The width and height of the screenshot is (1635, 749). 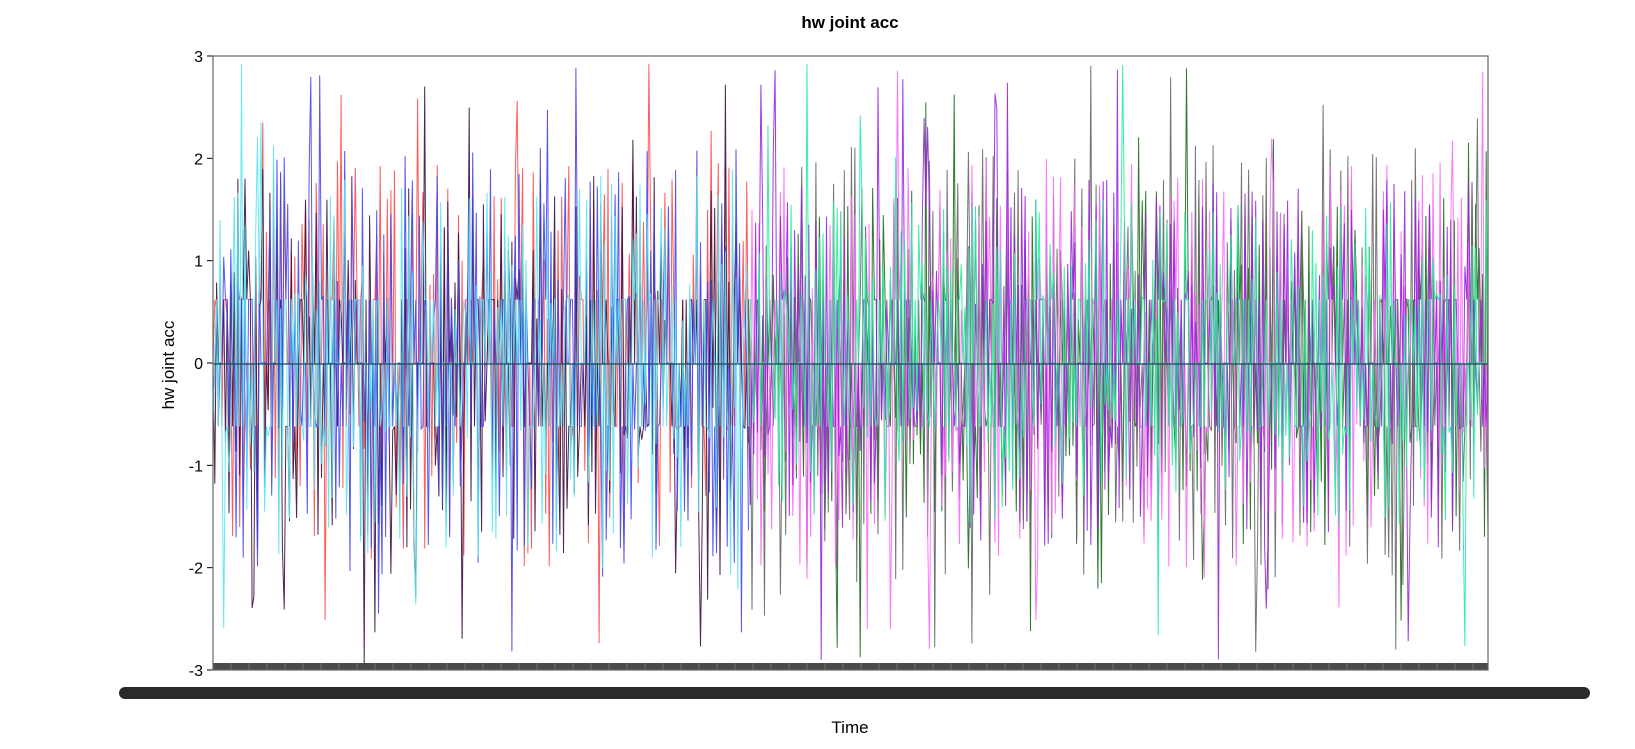 I want to click on y-tick-label: 2, so click(x=198, y=159).